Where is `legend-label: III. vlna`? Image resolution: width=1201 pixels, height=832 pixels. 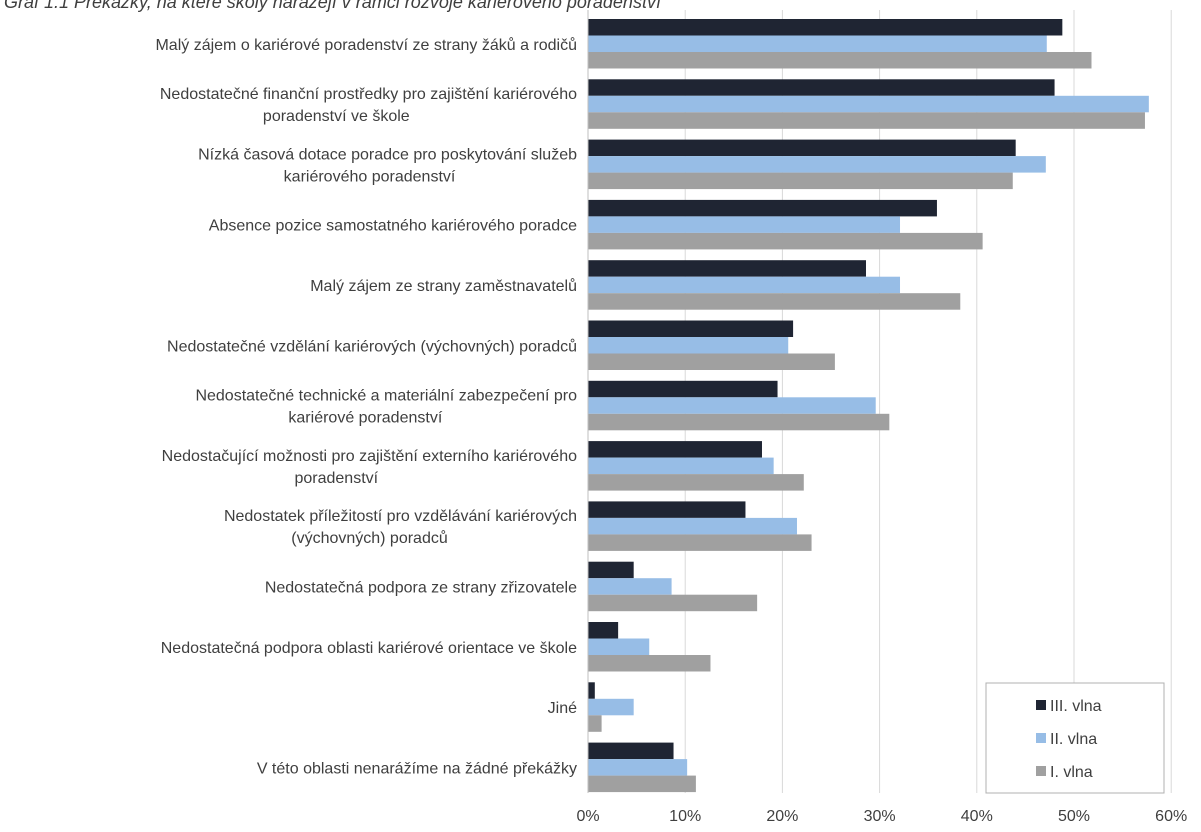 legend-label: III. vlna is located at coordinates (1076, 706).